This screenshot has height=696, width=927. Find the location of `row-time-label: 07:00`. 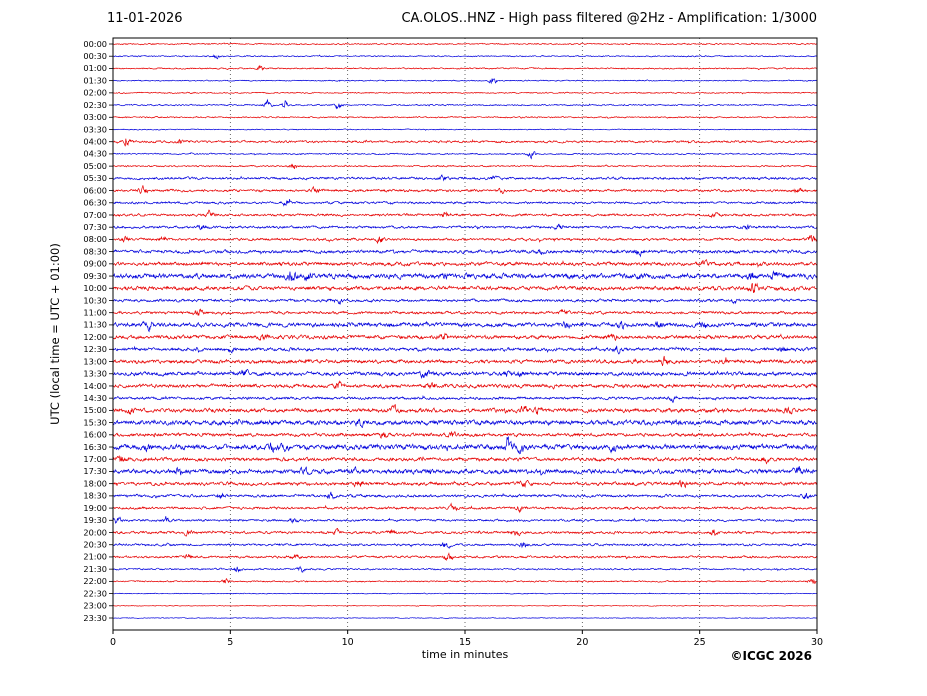

row-time-label: 07:00 is located at coordinates (95, 215).